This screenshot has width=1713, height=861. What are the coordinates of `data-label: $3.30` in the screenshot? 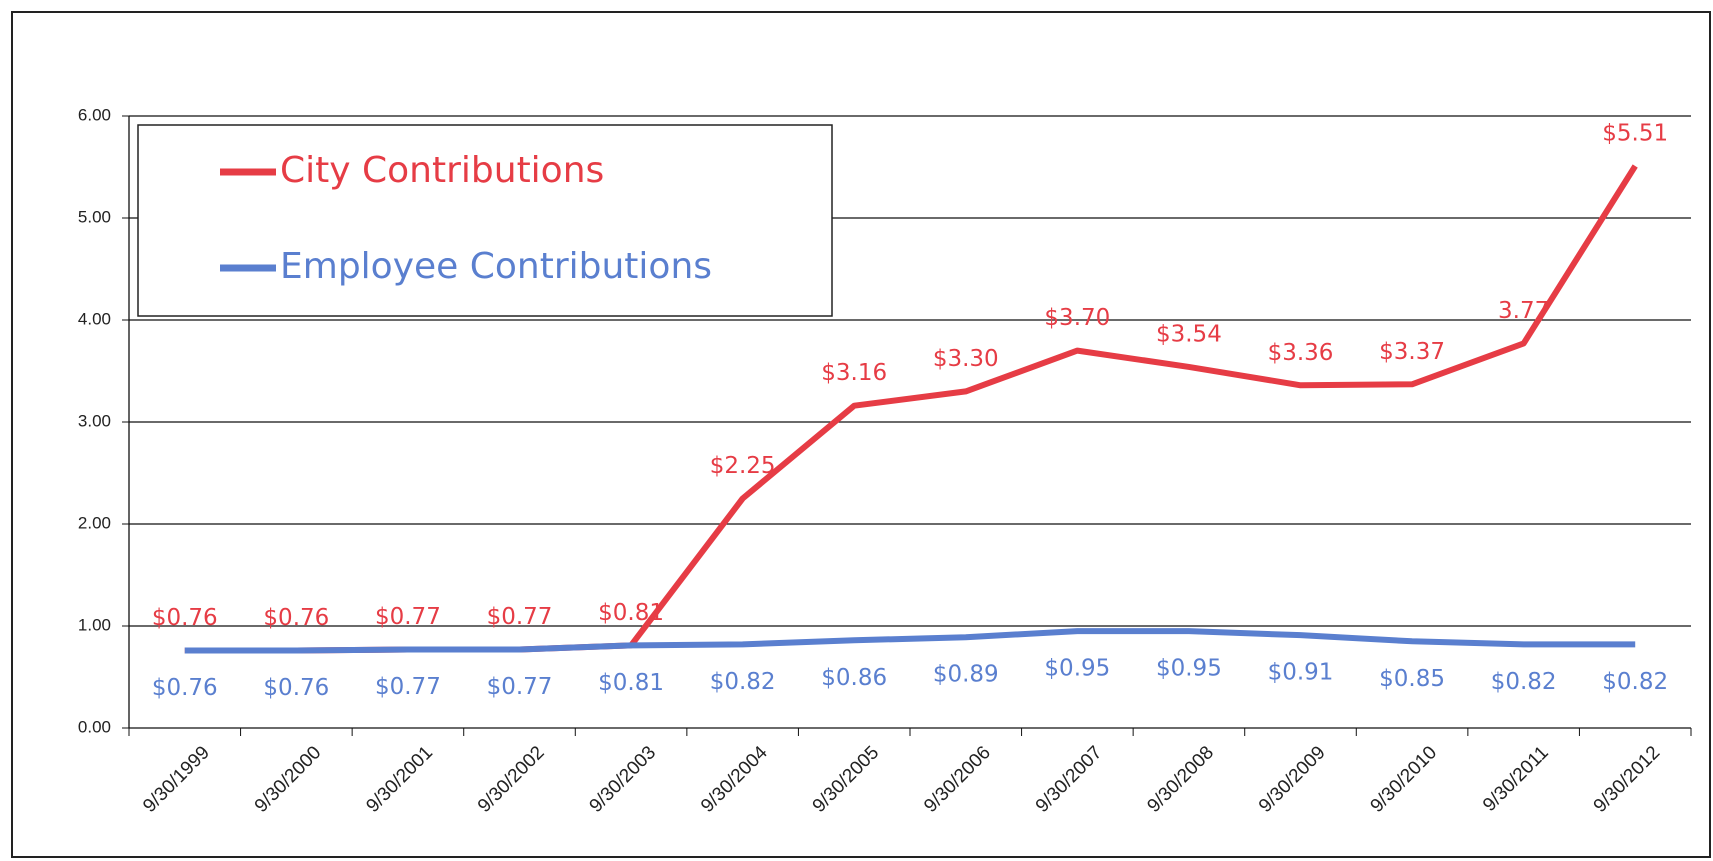 It's located at (966, 359).